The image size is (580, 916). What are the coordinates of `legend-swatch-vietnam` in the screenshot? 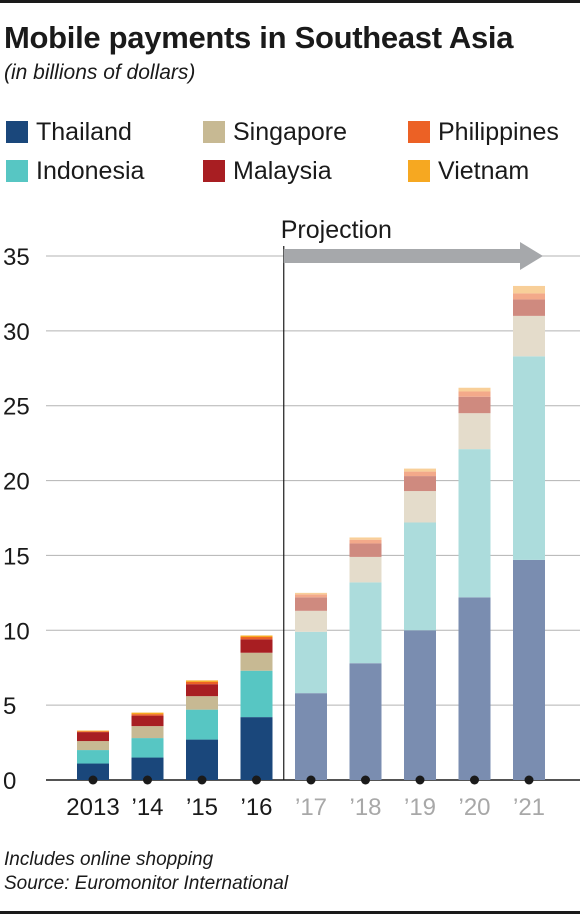 It's located at (419, 171).